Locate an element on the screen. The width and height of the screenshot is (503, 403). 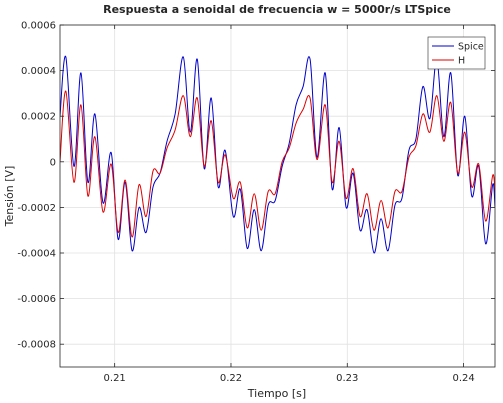
x-axis-label: Tiempo [s] is located at coordinates (276, 393).